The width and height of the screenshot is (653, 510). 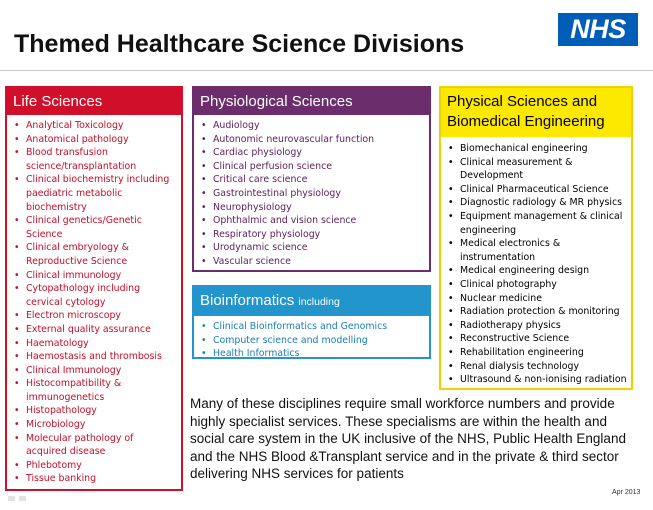 I want to click on nhs-logo: NHS, so click(x=598, y=29).